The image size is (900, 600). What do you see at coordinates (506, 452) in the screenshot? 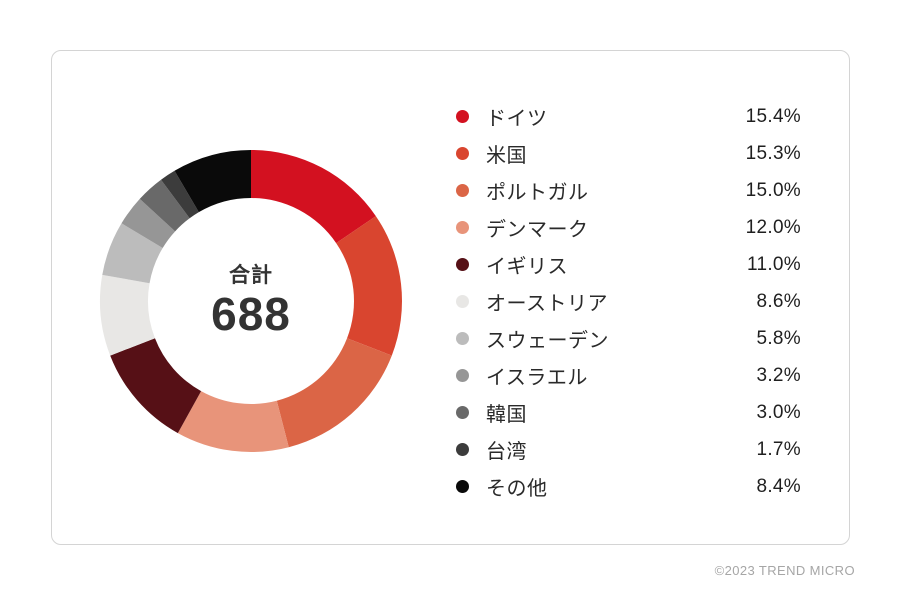
I see `legend-label: 台湾` at bounding box center [506, 452].